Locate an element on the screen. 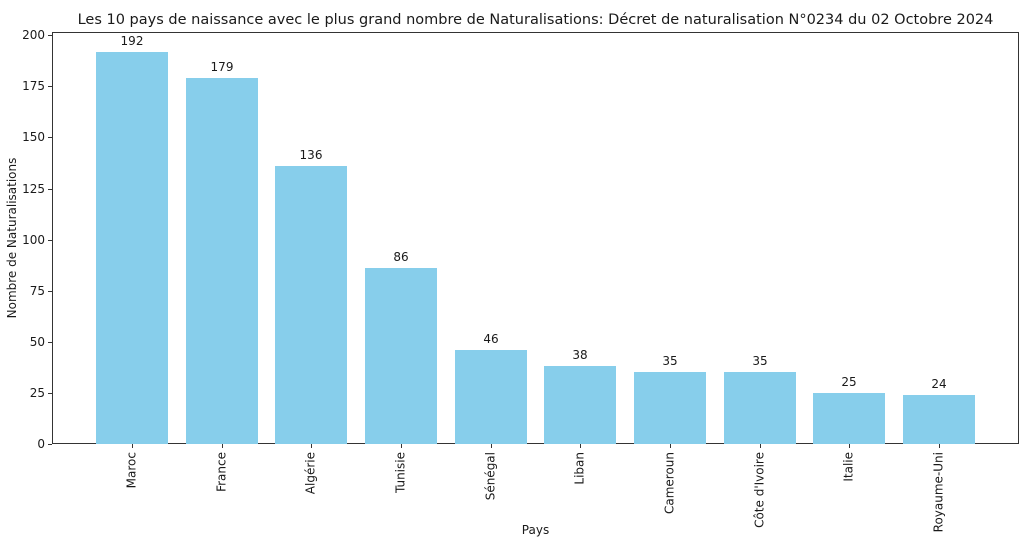  y-tick-label: 0 is located at coordinates (41, 444).